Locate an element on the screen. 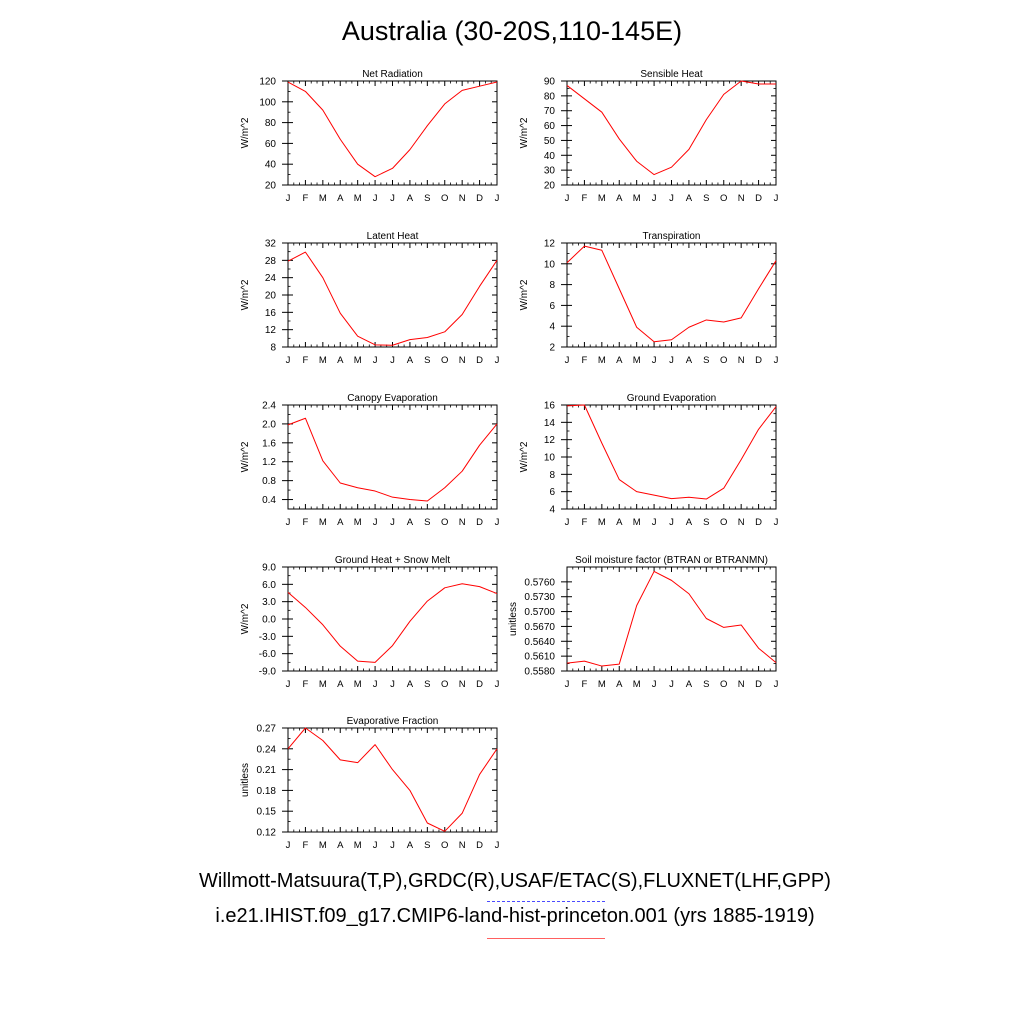 This screenshot has width=1024, height=1024. y-tick-label: -6.0 is located at coordinates (268, 654).